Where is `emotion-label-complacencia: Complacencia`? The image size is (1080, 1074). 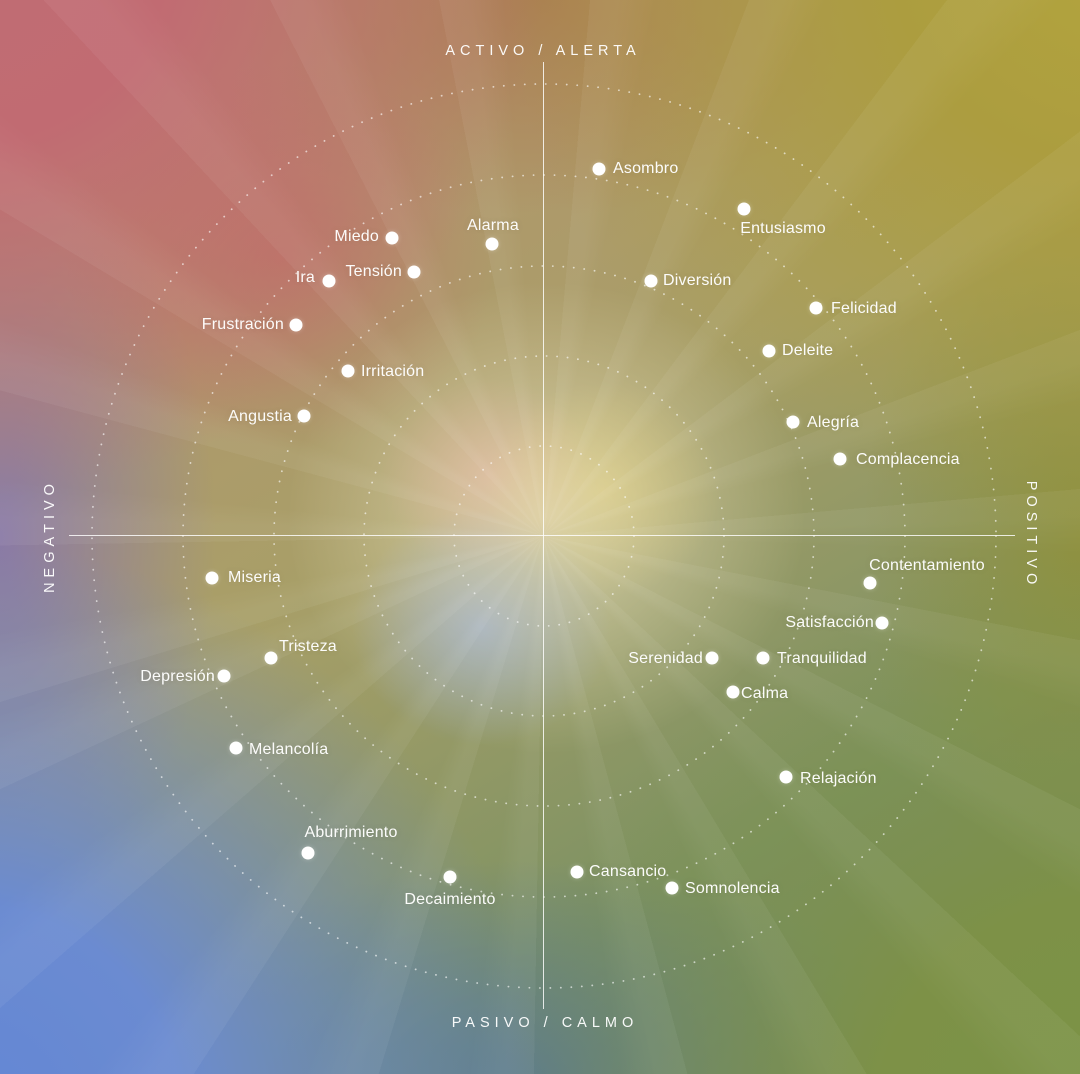
emotion-label-complacencia: Complacencia is located at coordinates (908, 459).